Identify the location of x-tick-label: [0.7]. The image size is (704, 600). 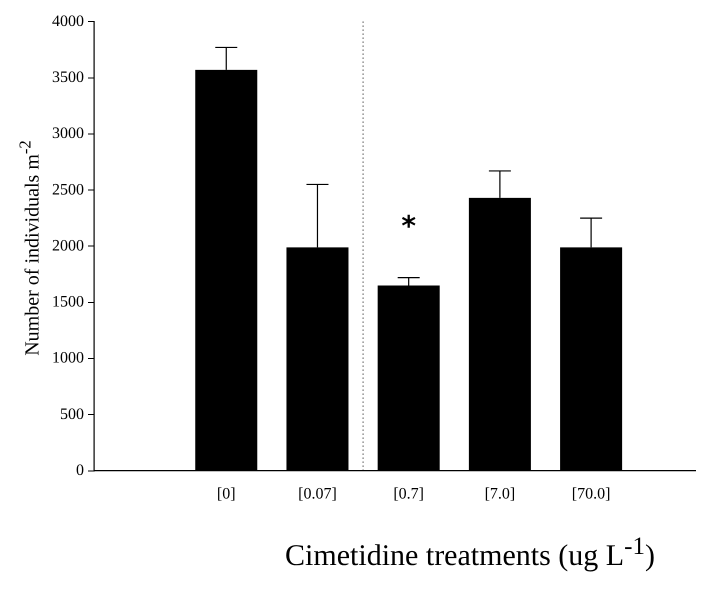
(408, 494).